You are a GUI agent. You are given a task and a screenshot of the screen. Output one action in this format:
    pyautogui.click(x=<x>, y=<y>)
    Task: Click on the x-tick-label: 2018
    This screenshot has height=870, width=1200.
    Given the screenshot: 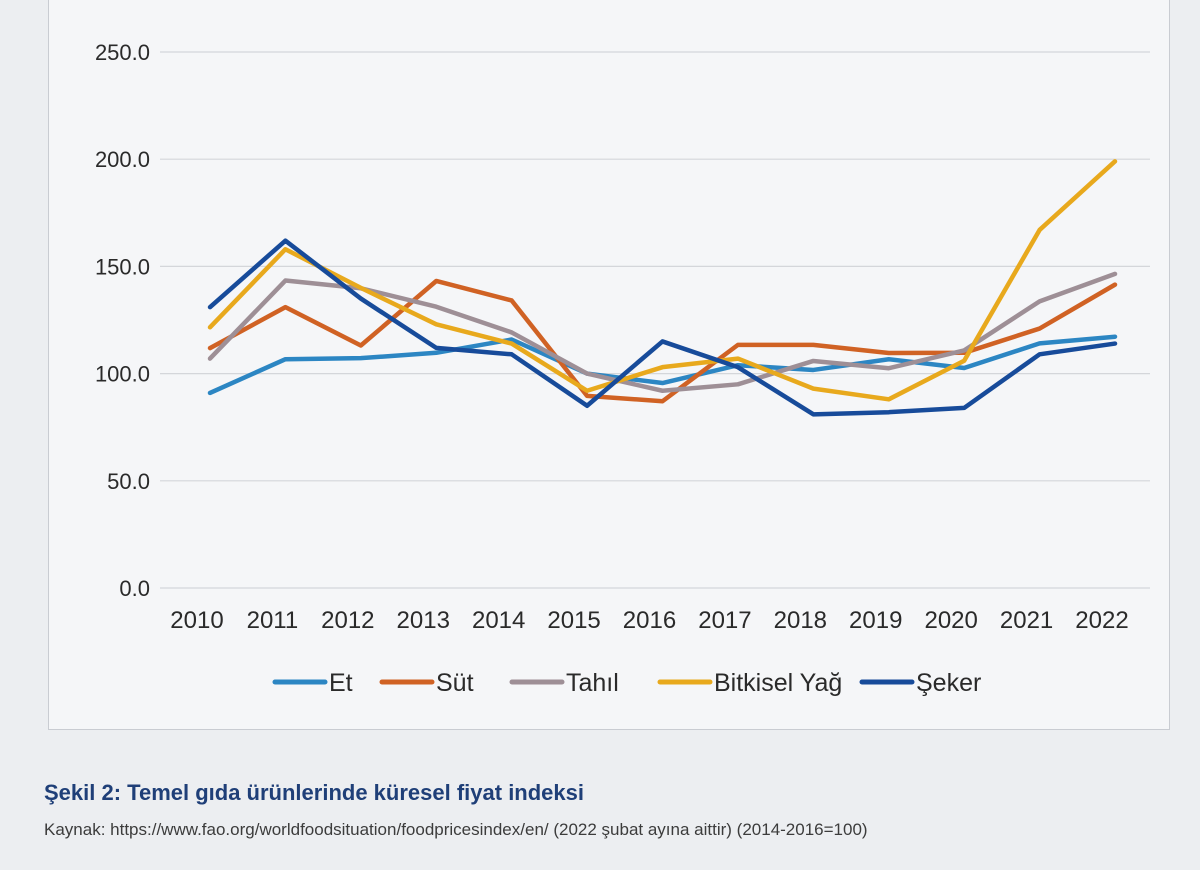 What is the action you would take?
    pyautogui.click(x=800, y=620)
    